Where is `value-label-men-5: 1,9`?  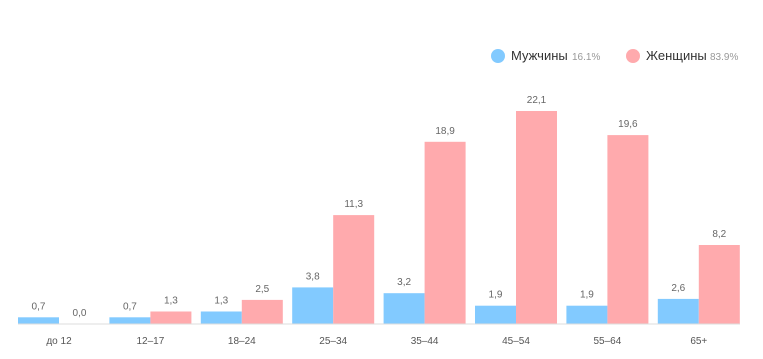 value-label-men-5: 1,9 is located at coordinates (496, 295).